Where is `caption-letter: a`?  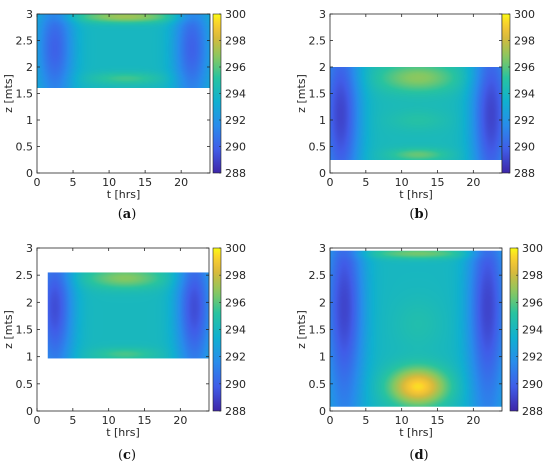
caption-letter: a is located at coordinates (127, 214).